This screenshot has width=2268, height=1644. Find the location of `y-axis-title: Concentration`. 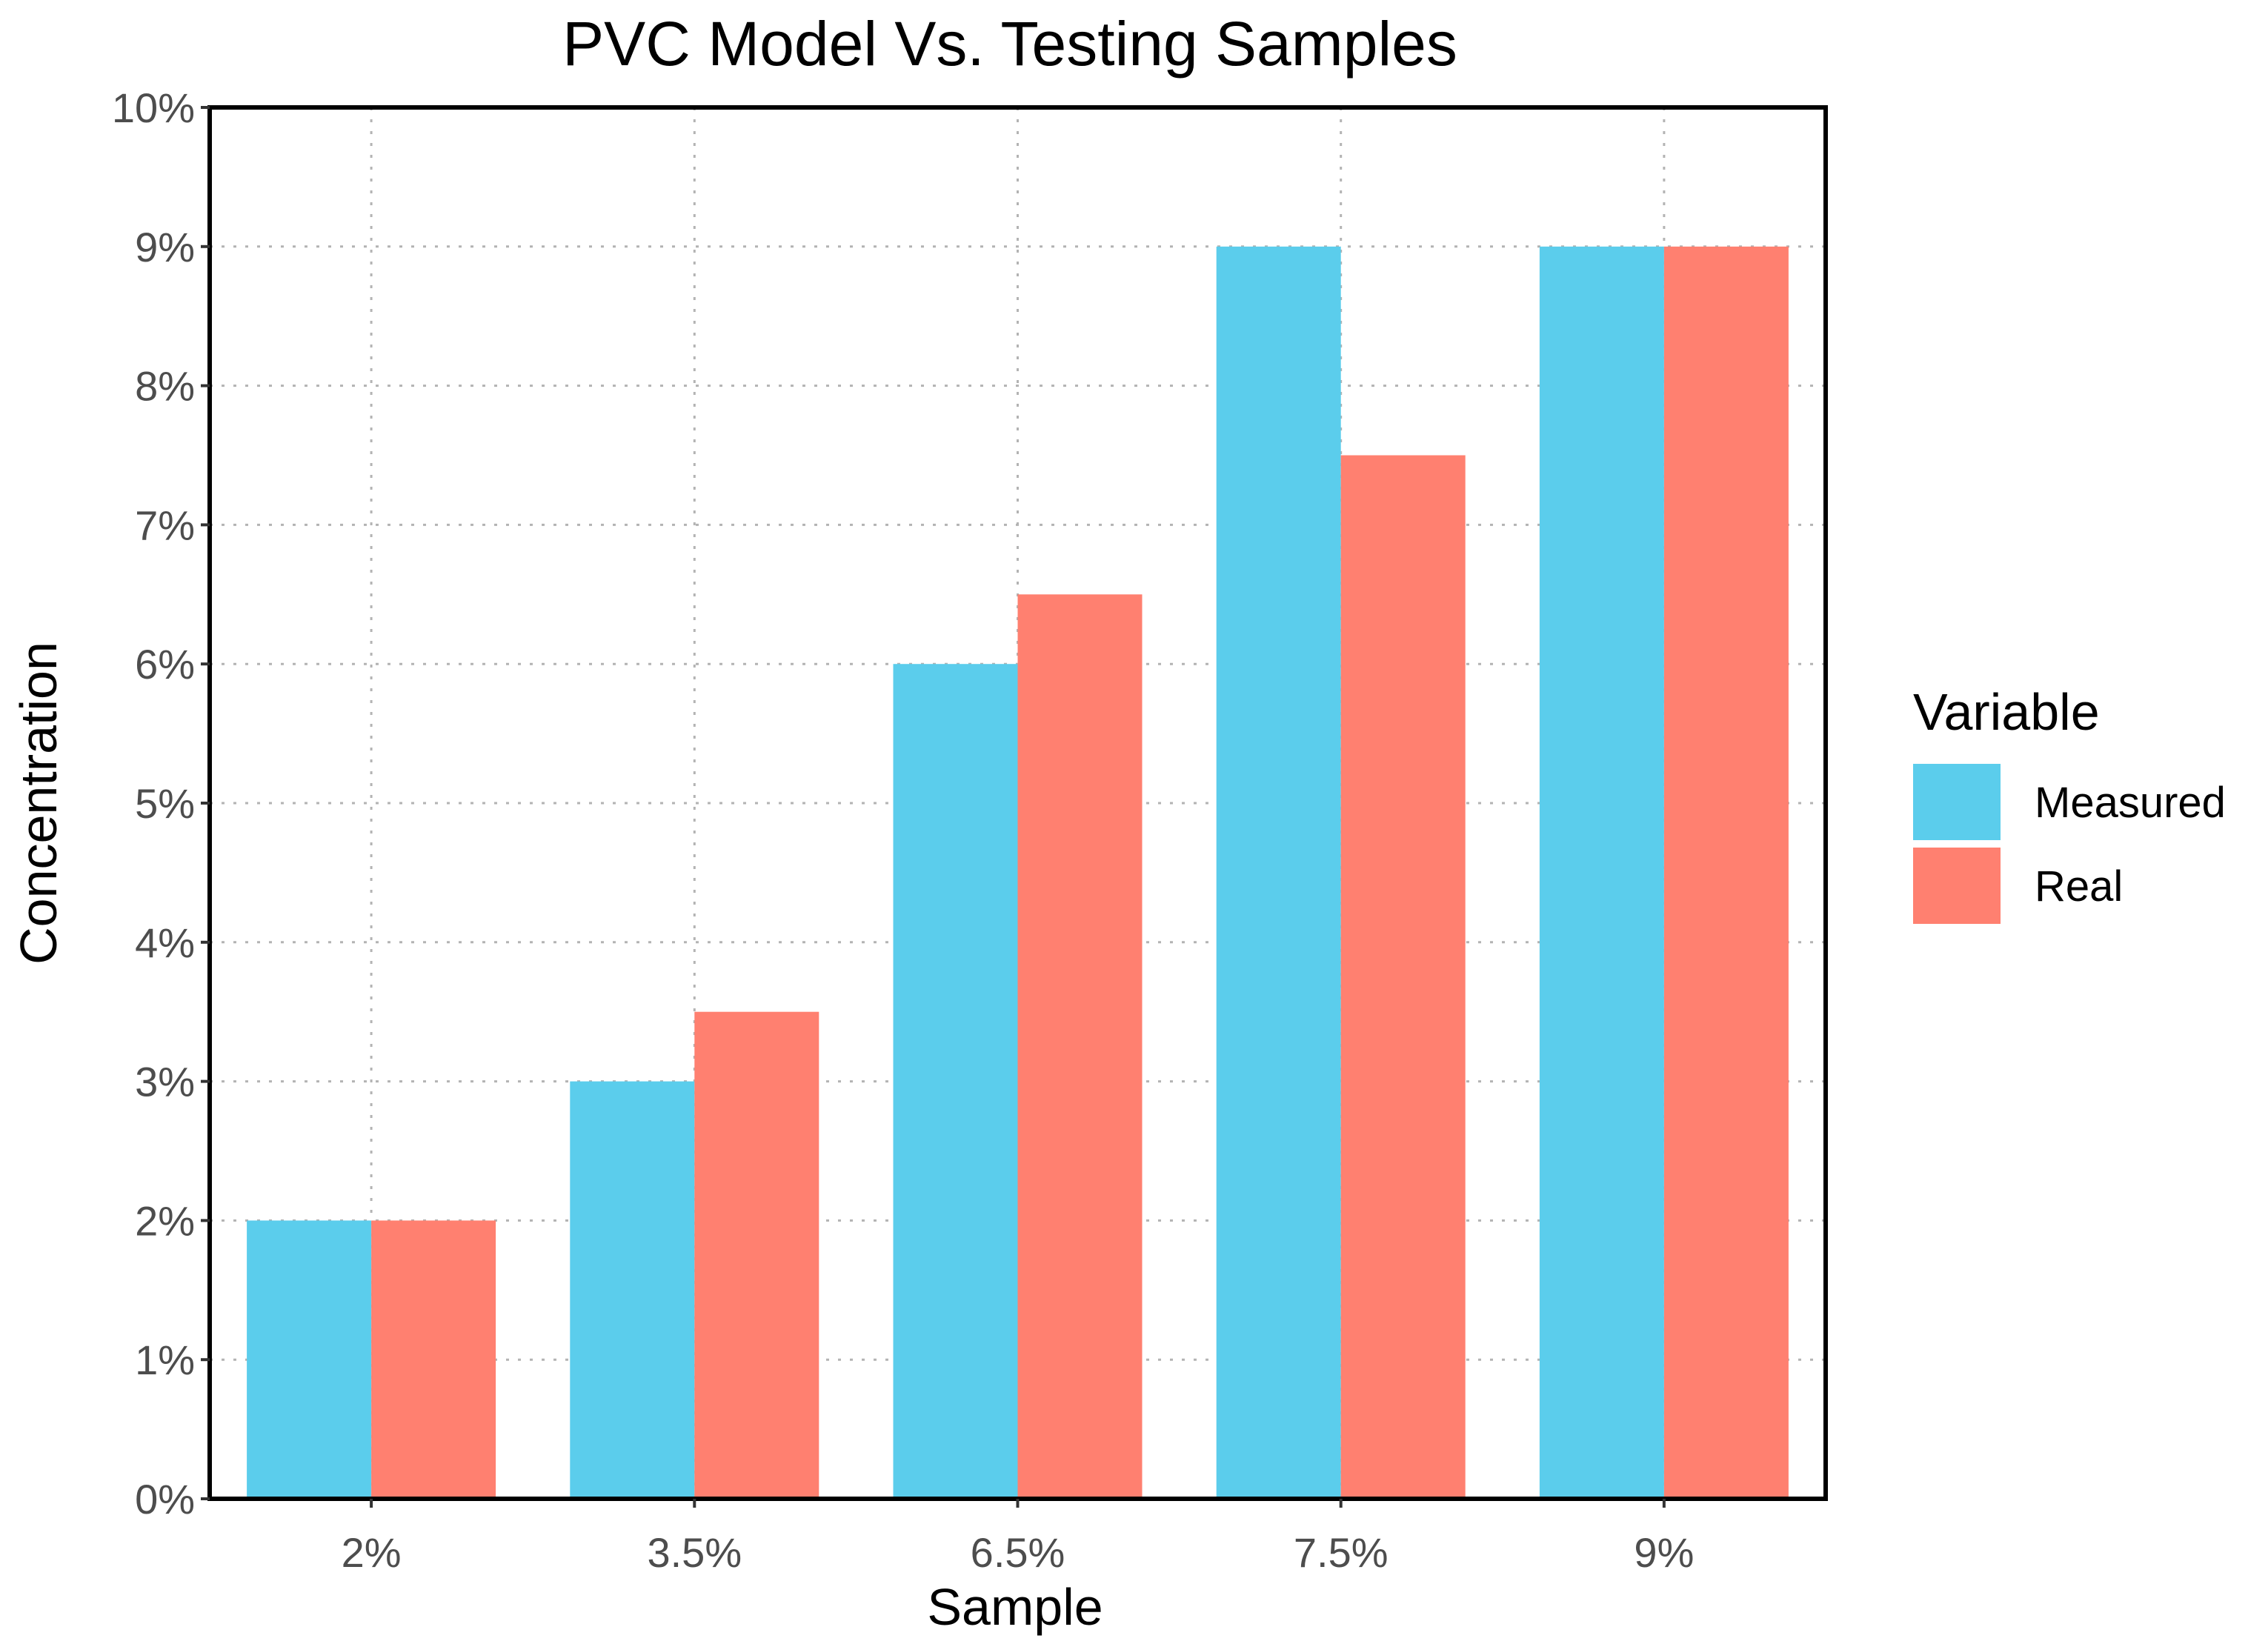

y-axis-title: Concentration is located at coordinates (38, 803).